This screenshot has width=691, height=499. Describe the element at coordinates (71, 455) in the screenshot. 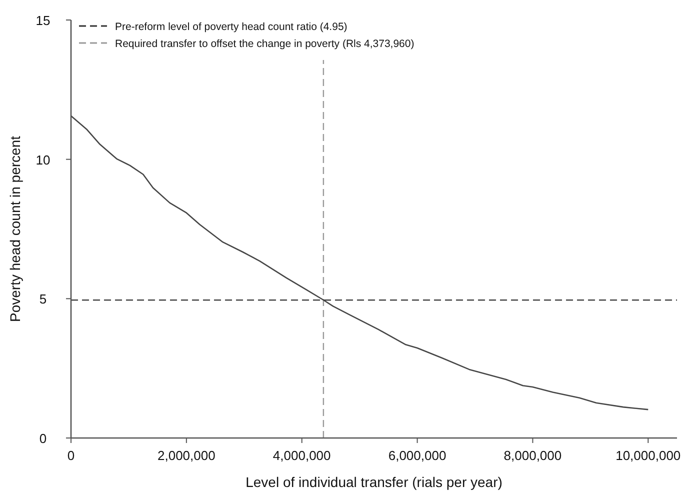

I see `x-tick-label: 0` at that location.